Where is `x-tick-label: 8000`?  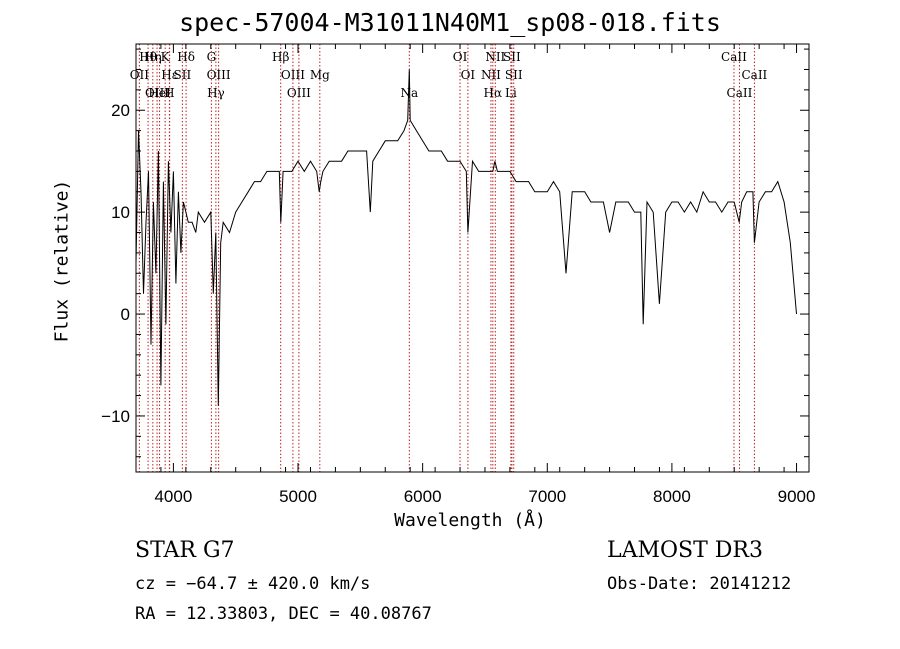 x-tick-label: 8000 is located at coordinates (672, 496).